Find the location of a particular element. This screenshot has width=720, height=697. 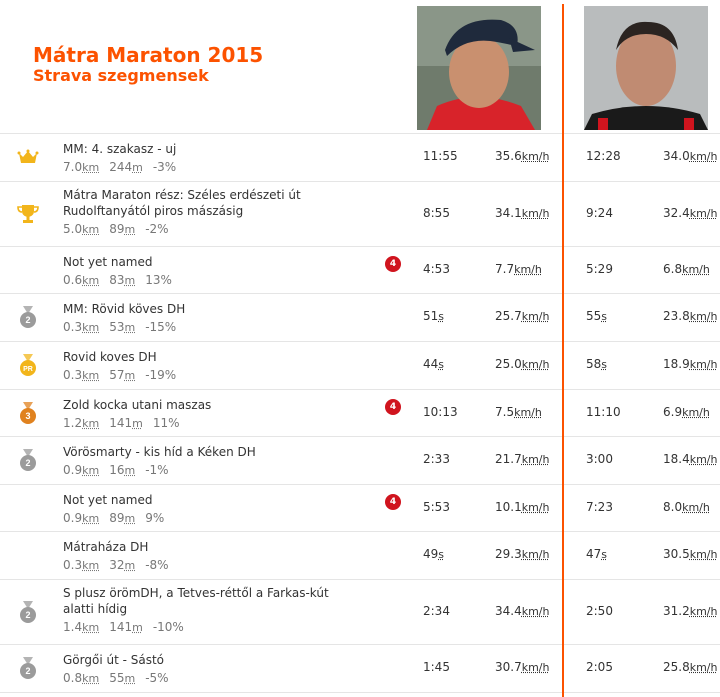

segment-elevation: 141 is located at coordinates (121, 627).